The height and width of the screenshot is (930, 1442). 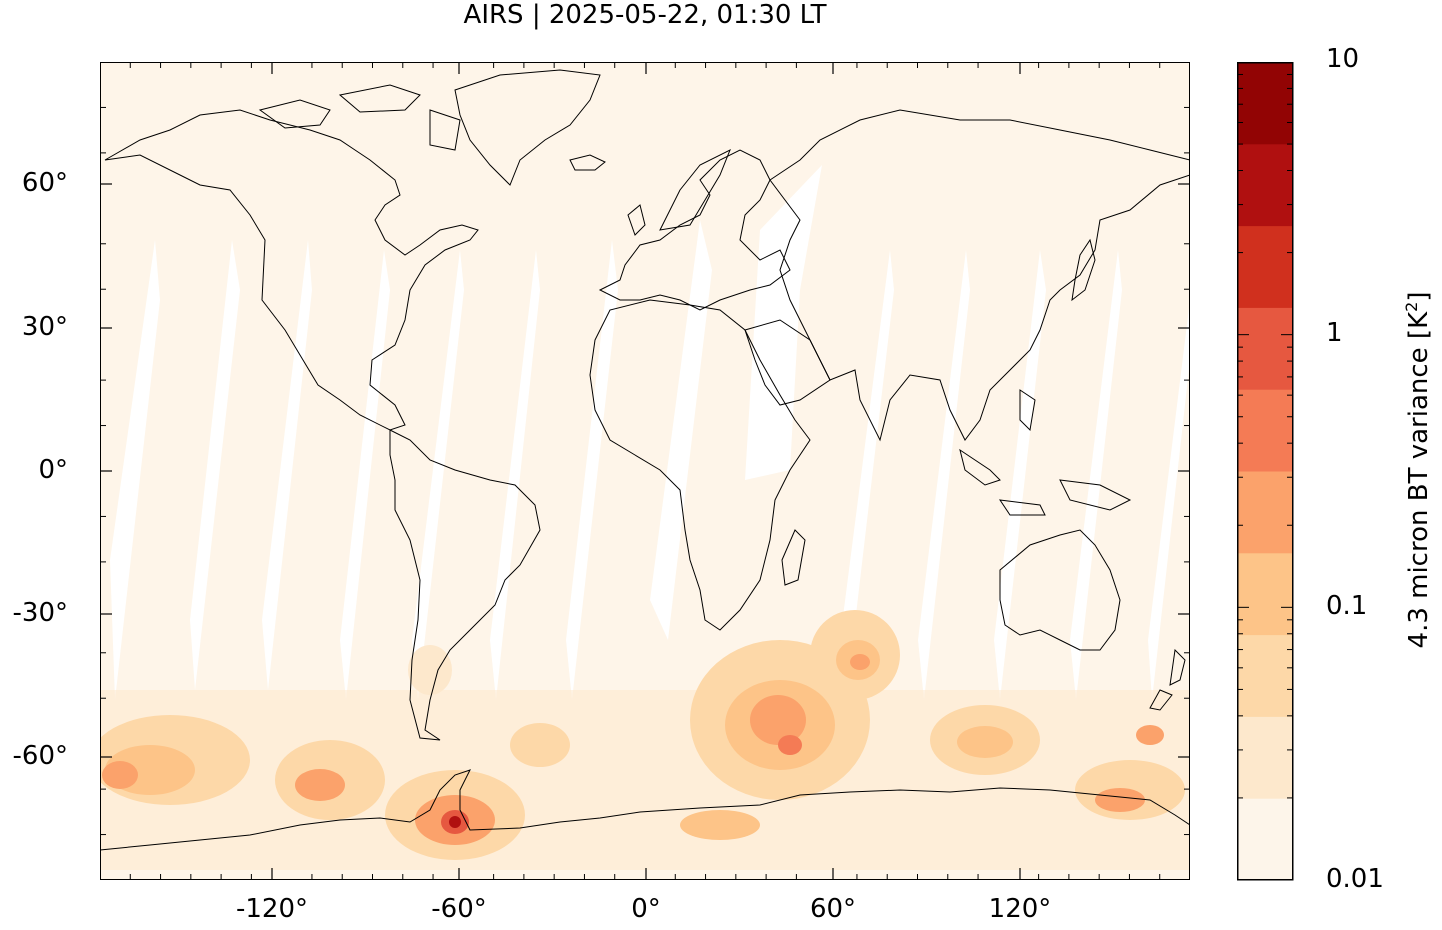 I want to click on x-tick-label: 0°, so click(x=646, y=909).